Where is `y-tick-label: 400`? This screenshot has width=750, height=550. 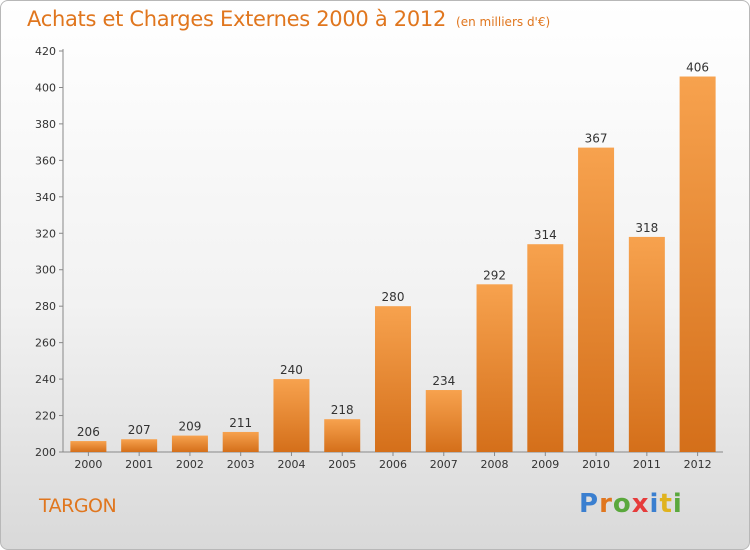
y-tick-label: 400 is located at coordinates (45, 87).